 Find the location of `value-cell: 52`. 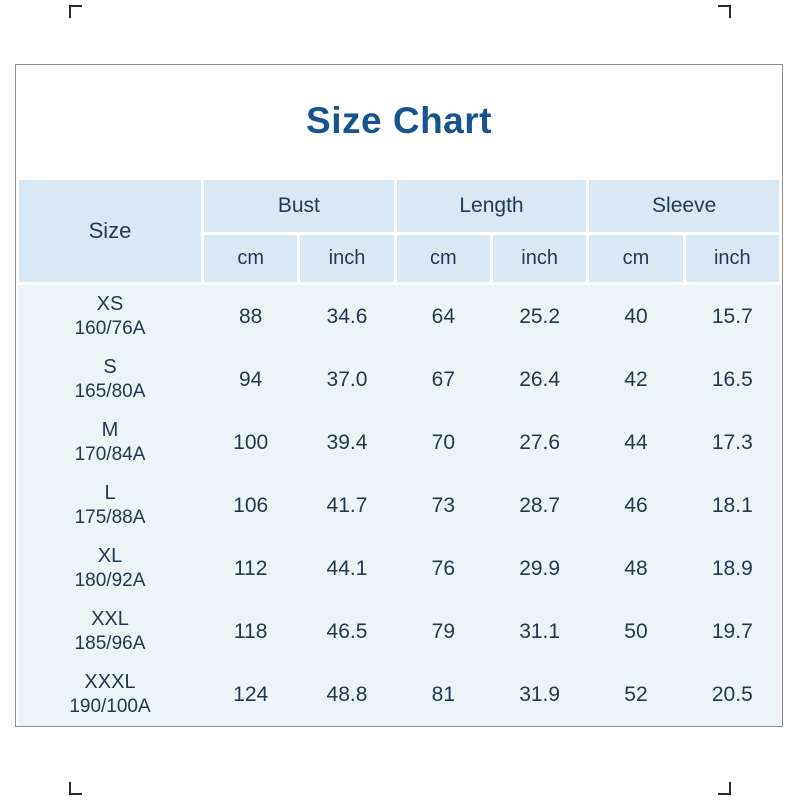

value-cell: 52 is located at coordinates (636, 694).